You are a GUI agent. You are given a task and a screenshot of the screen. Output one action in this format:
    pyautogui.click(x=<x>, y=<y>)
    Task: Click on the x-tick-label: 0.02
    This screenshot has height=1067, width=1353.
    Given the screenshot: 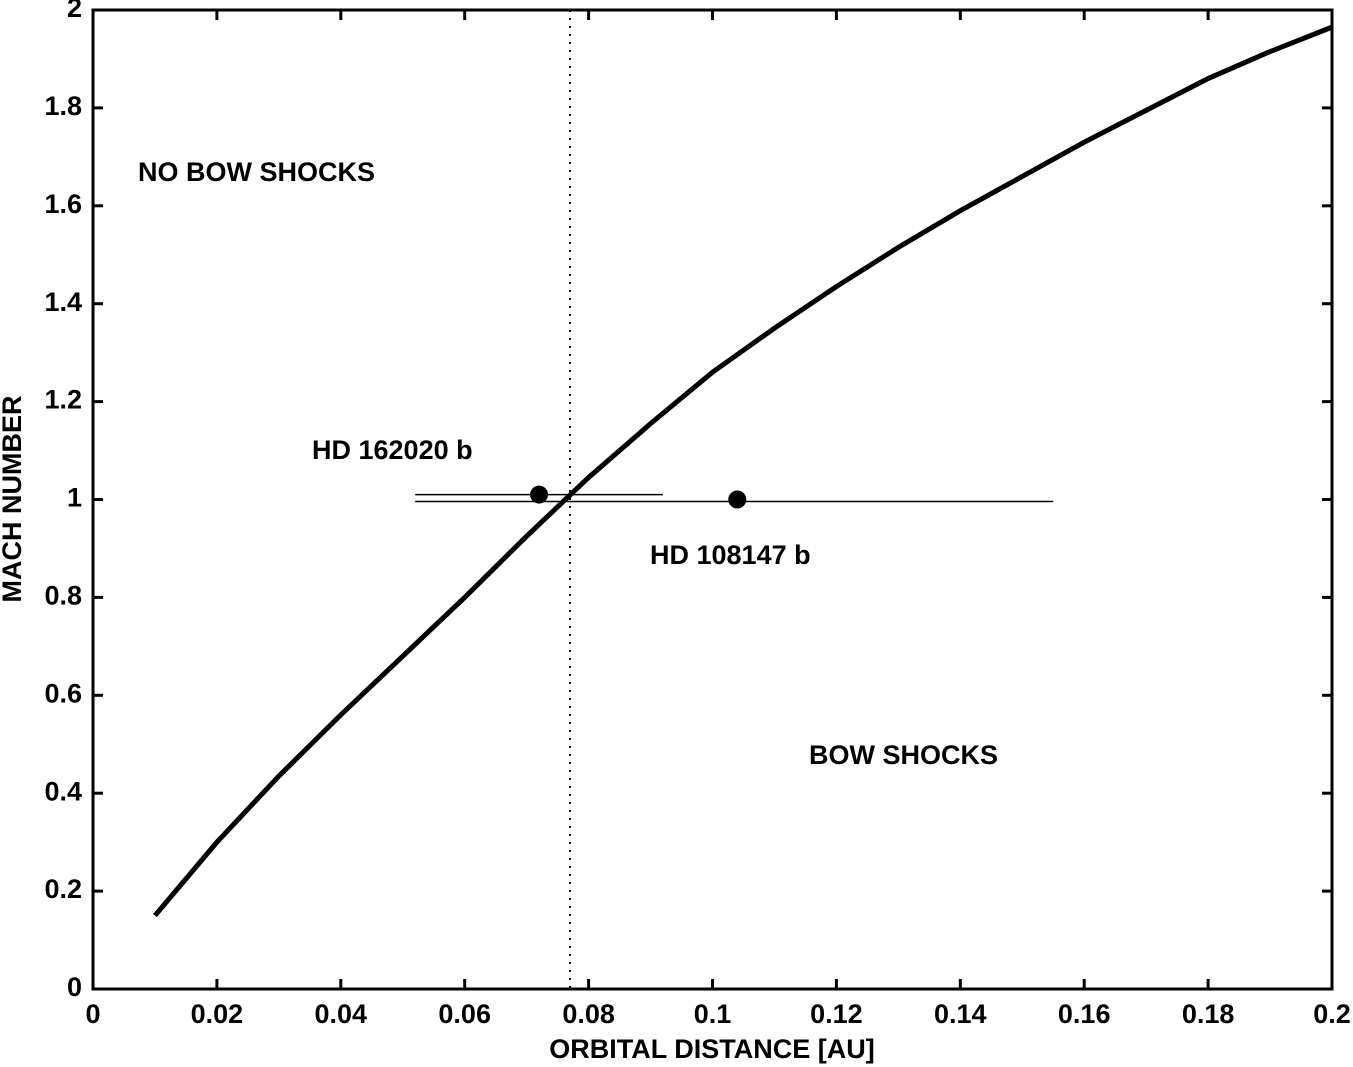 What is the action you would take?
    pyautogui.click(x=217, y=1014)
    